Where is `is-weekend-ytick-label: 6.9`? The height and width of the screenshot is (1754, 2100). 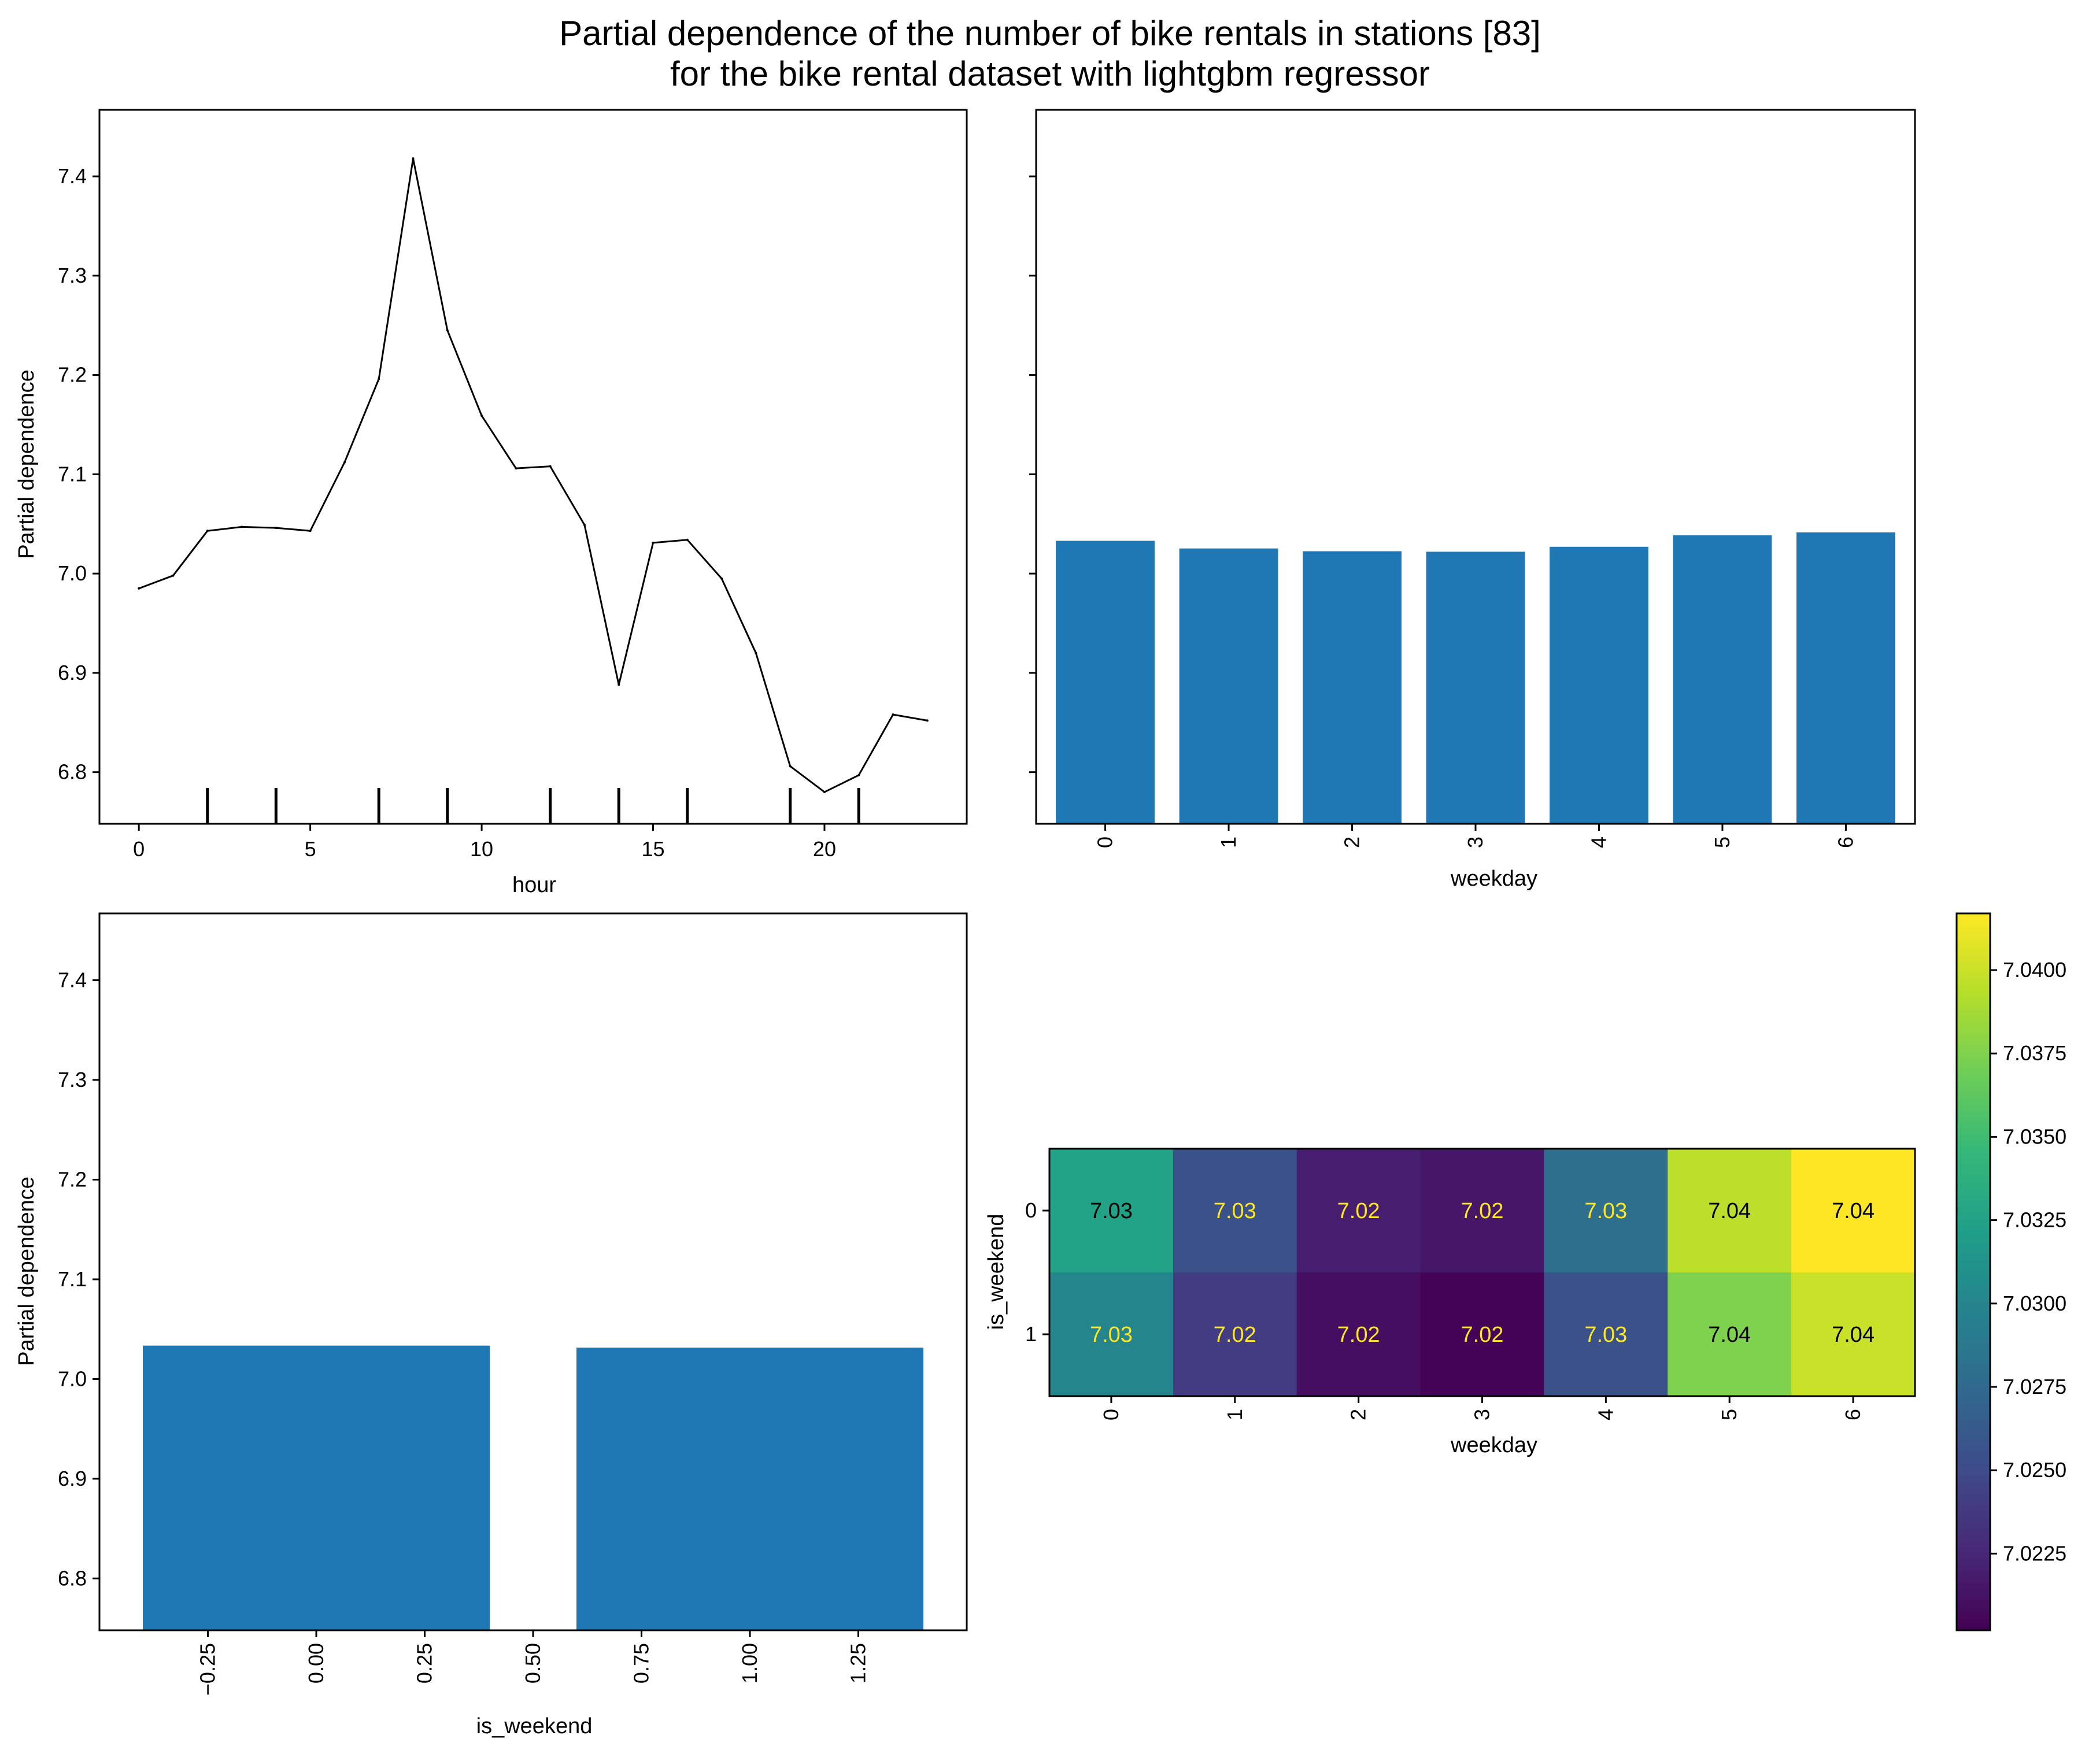
is-weekend-ytick-label: 6.9 is located at coordinates (72, 1478).